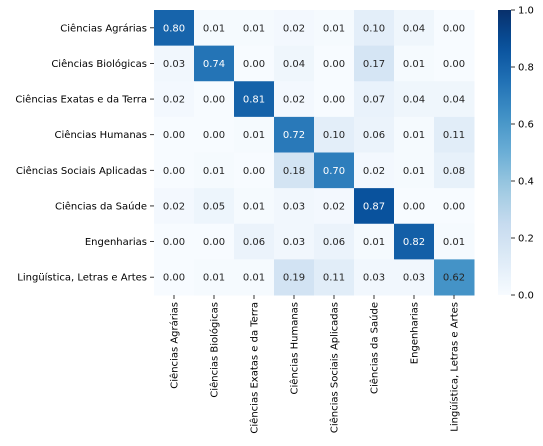 Image resolution: width=543 pixels, height=446 pixels. I want to click on cell-value-label: 0.08, so click(454, 171).